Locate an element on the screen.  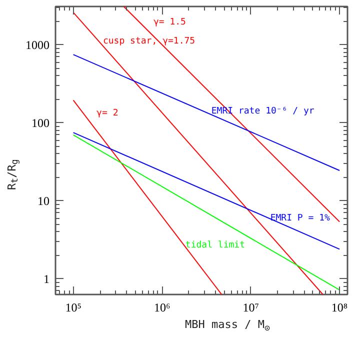
x-tick-label: 10⁷ is located at coordinates (250, 307).